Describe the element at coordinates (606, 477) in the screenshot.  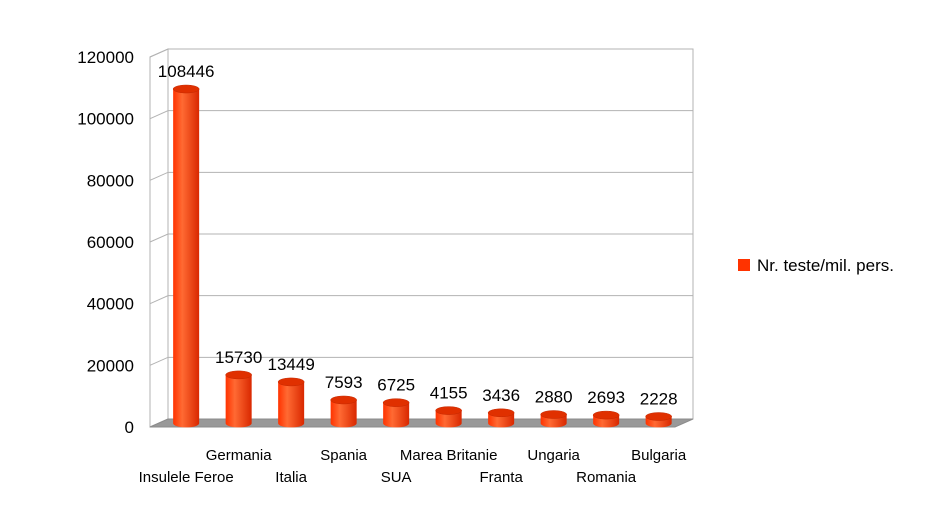
I see `x-tick-label: Romania` at that location.